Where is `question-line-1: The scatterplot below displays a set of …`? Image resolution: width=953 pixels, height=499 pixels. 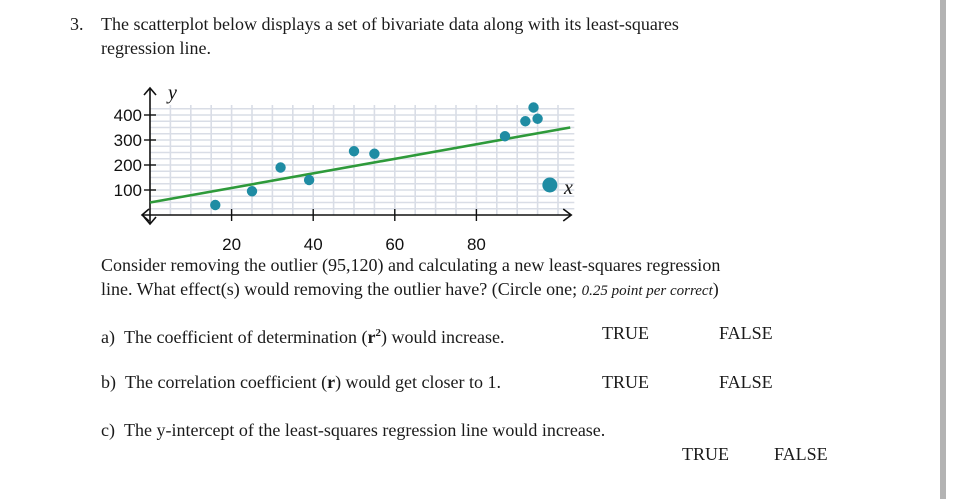
question-line-1: The scatterplot below displays a set of … is located at coordinates (390, 24).